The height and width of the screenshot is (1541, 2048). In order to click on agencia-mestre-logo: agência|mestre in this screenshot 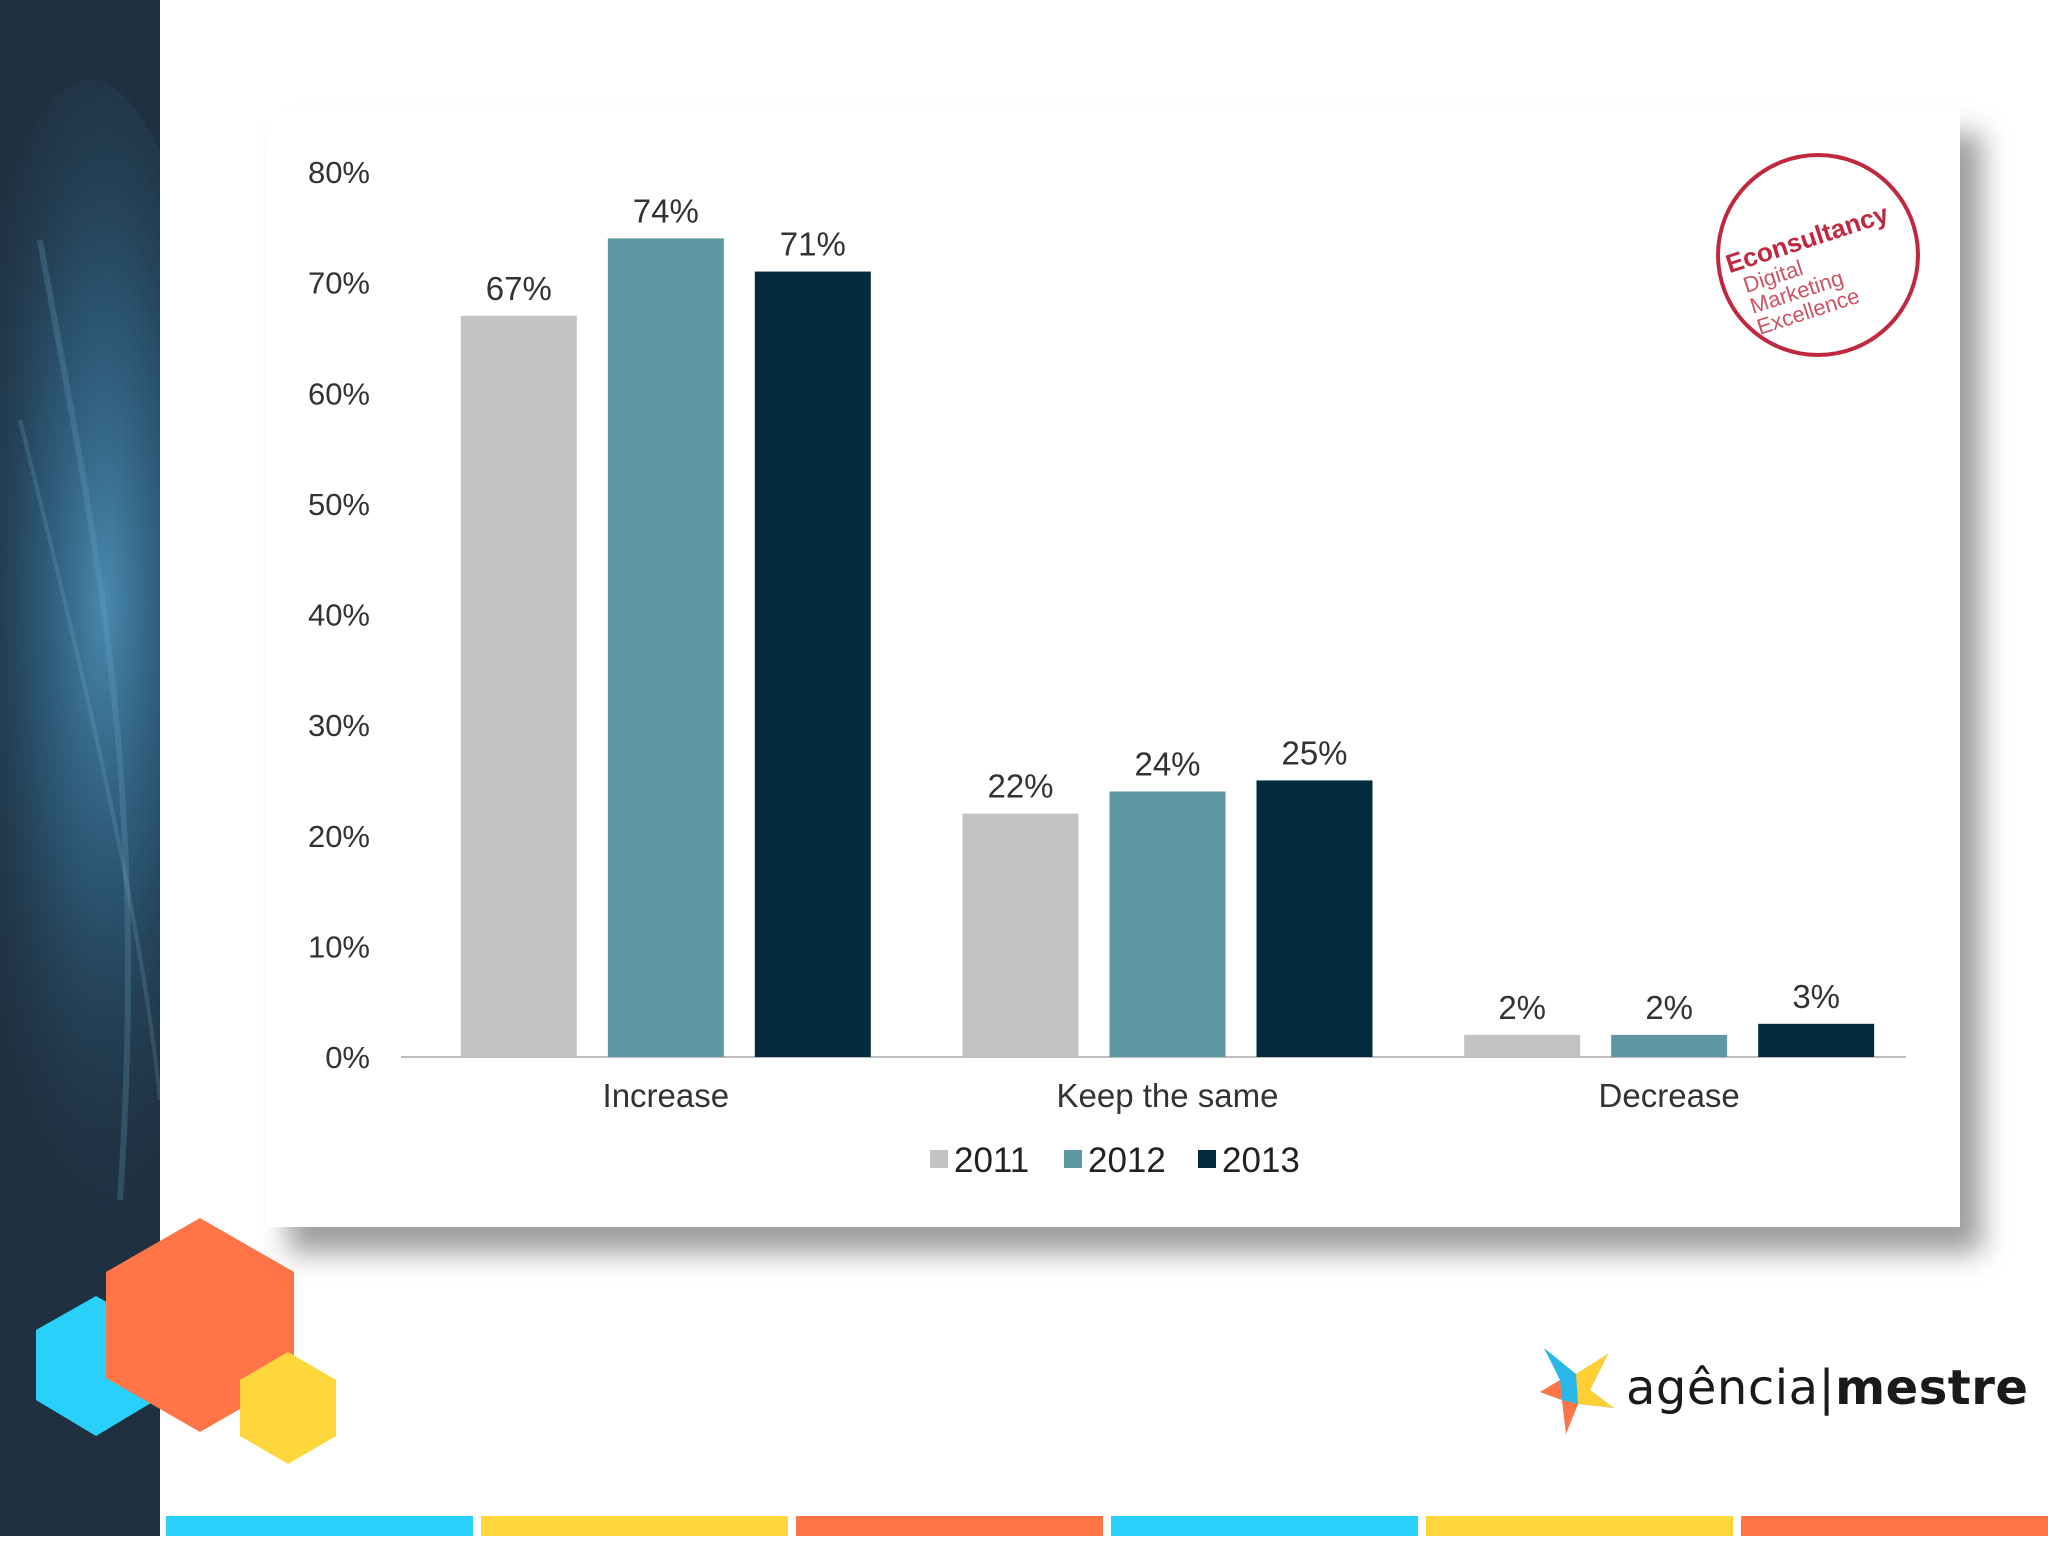, I will do `click(1782, 1391)`.